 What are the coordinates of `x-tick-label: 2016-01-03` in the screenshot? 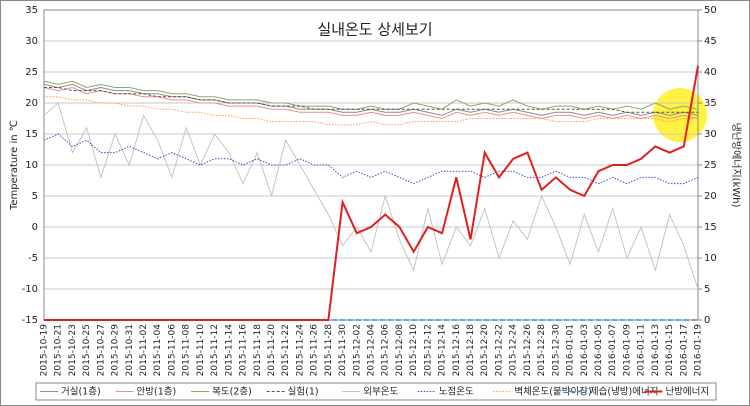 It's located at (585, 350).